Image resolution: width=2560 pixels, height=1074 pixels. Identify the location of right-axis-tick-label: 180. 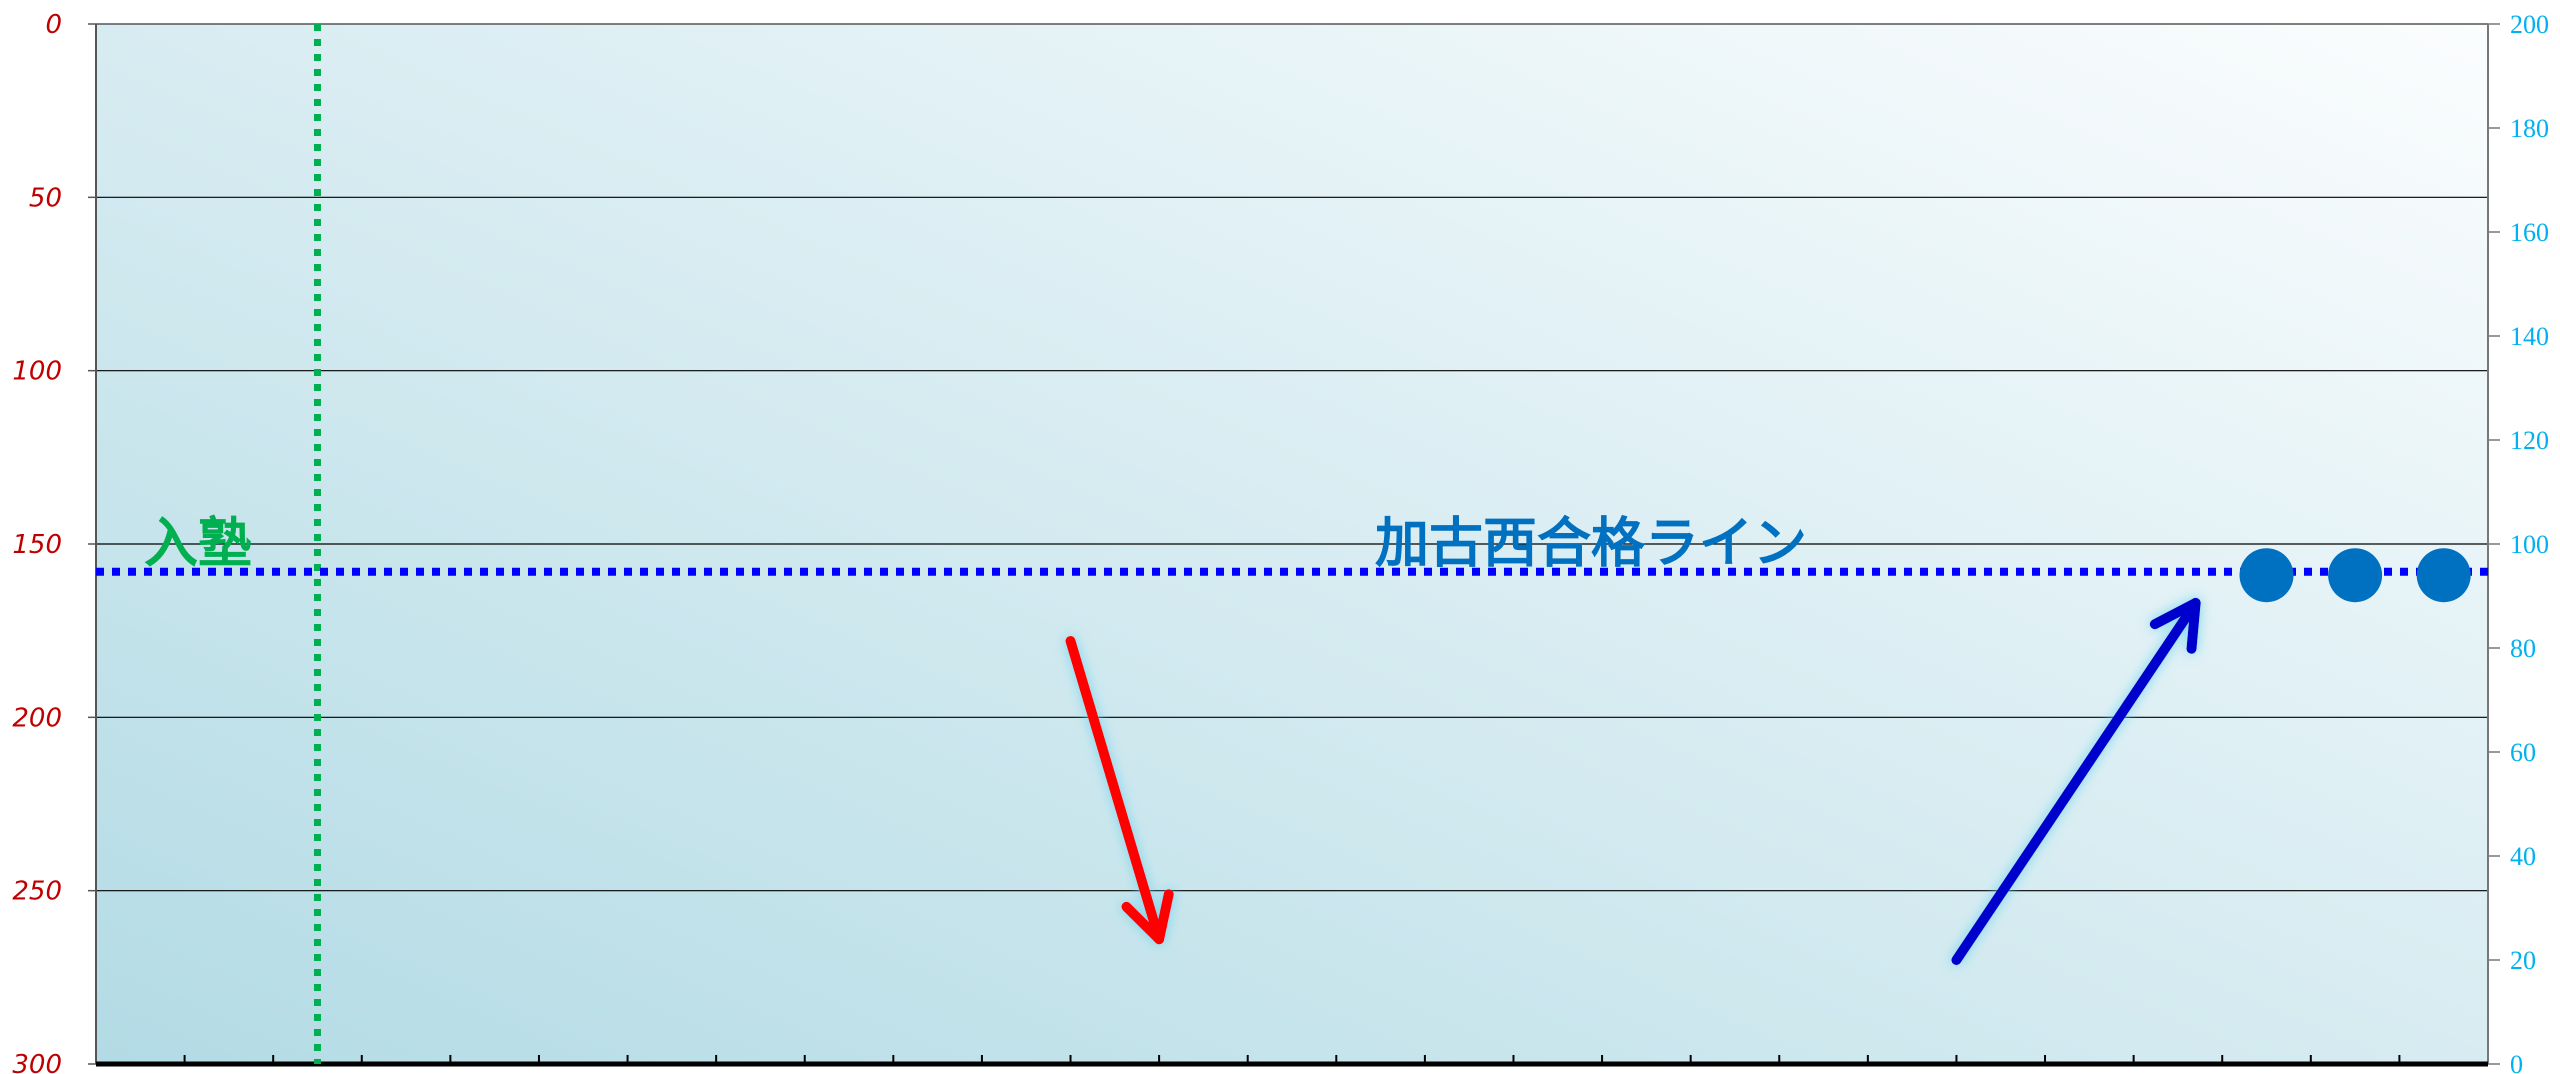
(2529, 128).